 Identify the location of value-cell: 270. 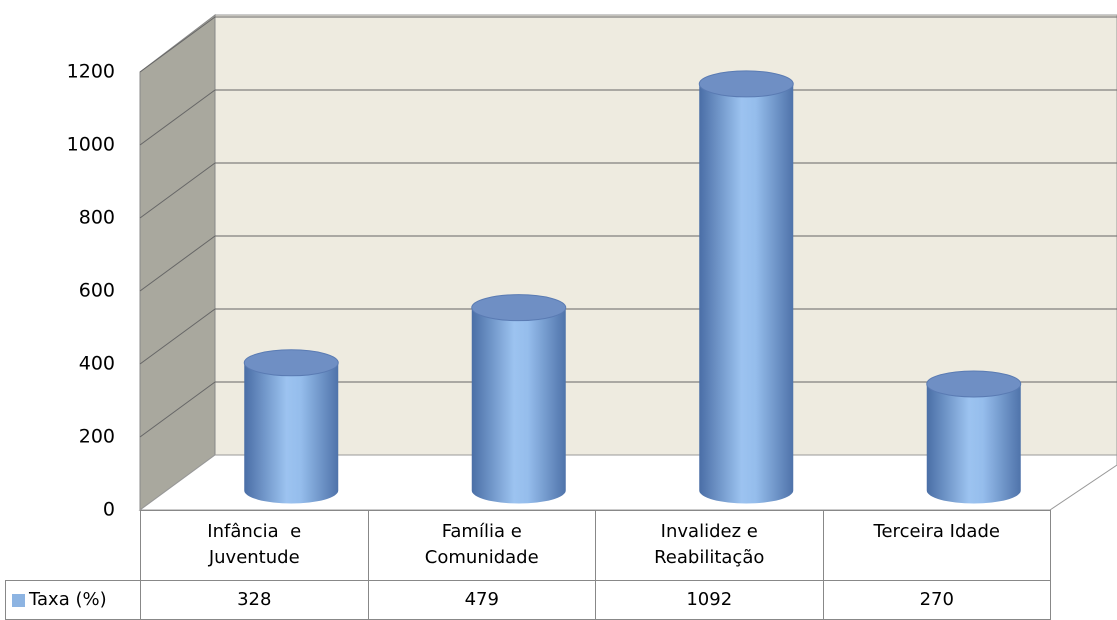
(936, 600).